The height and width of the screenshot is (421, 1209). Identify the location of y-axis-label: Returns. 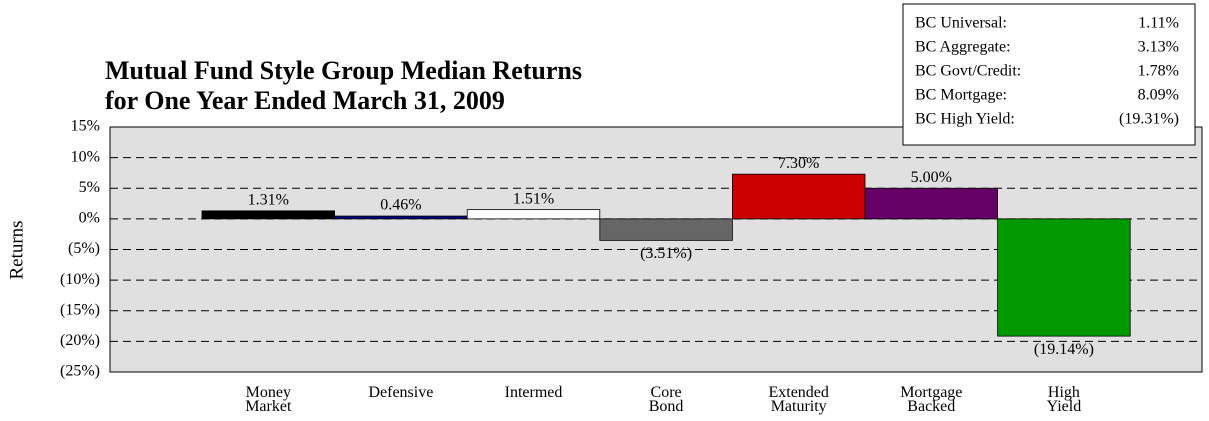
(16, 249).